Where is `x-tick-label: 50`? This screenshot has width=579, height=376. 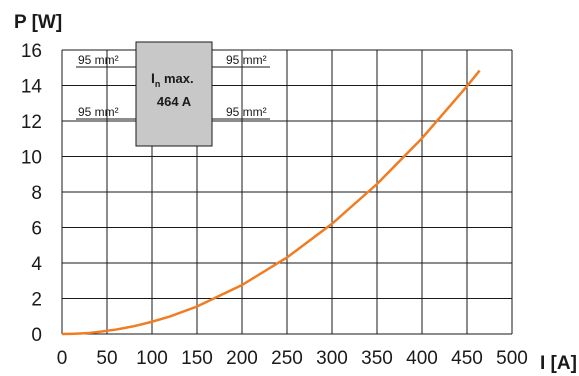 x-tick-label: 50 is located at coordinates (106, 358).